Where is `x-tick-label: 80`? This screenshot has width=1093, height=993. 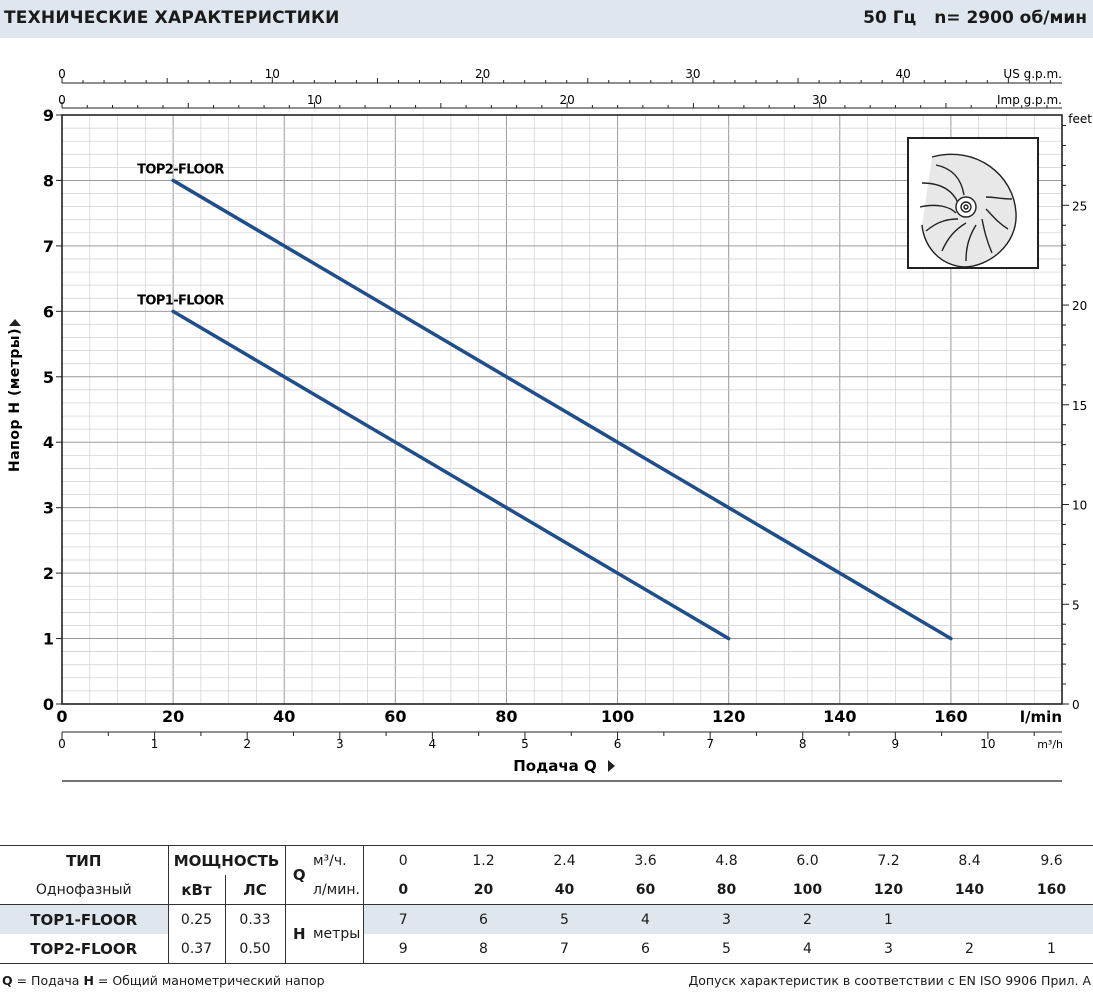 x-tick-label: 80 is located at coordinates (506, 716).